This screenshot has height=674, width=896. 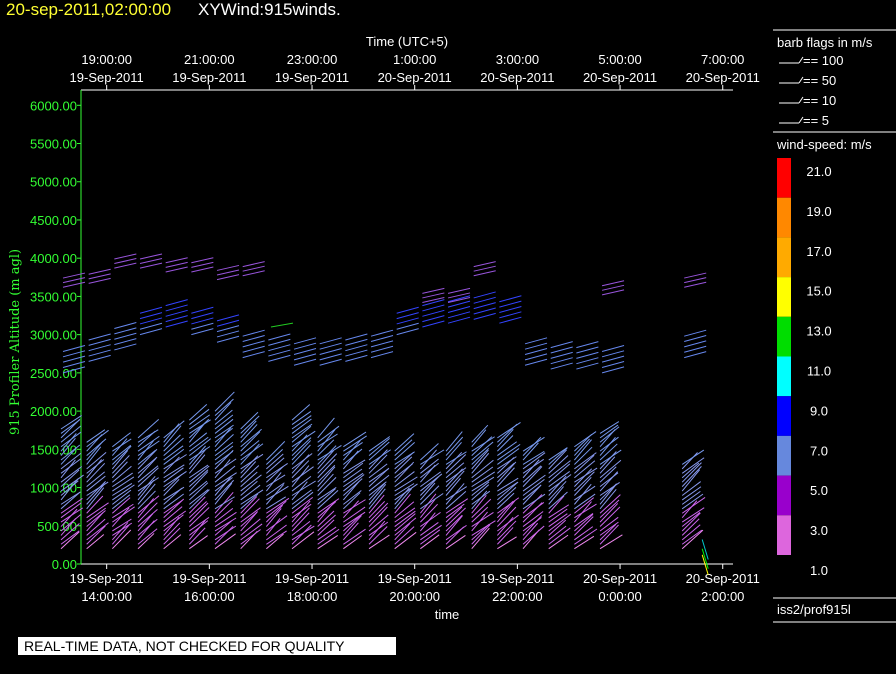 I want to click on x-tick-time: 22:00:00, so click(x=517, y=596).